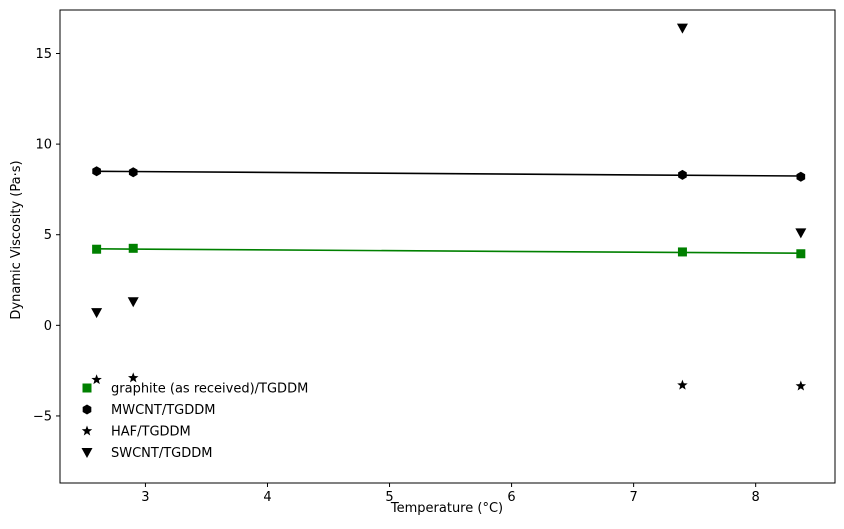  Describe the element at coordinates (145, 497) in the screenshot. I see `x-tick-label: 3` at that location.